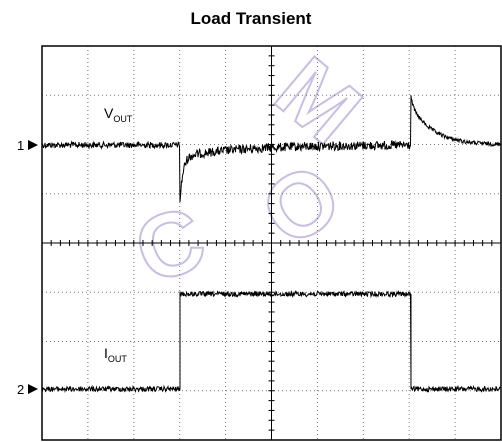 This screenshot has height=442, width=502. I want to click on title: Load Transient, so click(251, 18).